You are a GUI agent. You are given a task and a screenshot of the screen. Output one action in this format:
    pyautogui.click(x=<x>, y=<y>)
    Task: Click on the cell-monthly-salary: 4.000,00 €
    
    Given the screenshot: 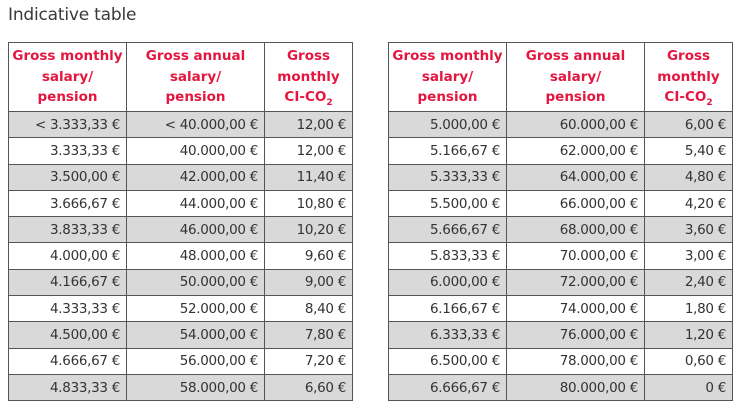 What is the action you would take?
    pyautogui.click(x=67, y=256)
    